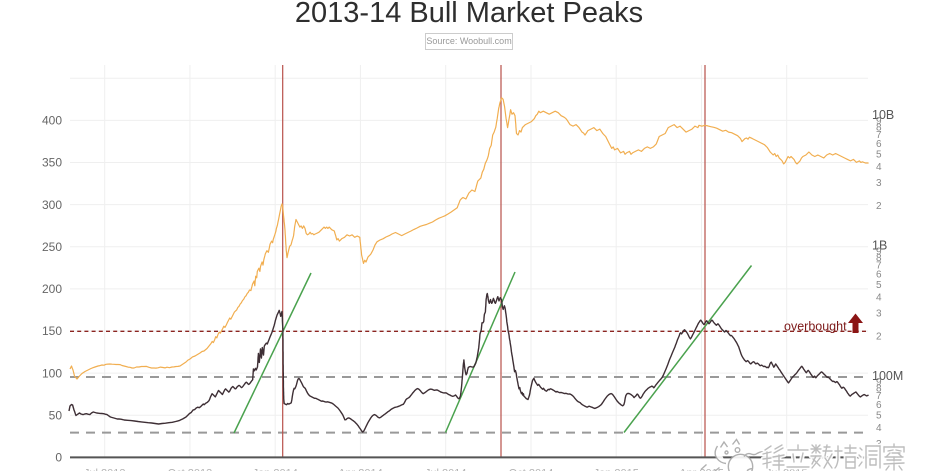  I want to click on svg-text: 10B, so click(883, 115).